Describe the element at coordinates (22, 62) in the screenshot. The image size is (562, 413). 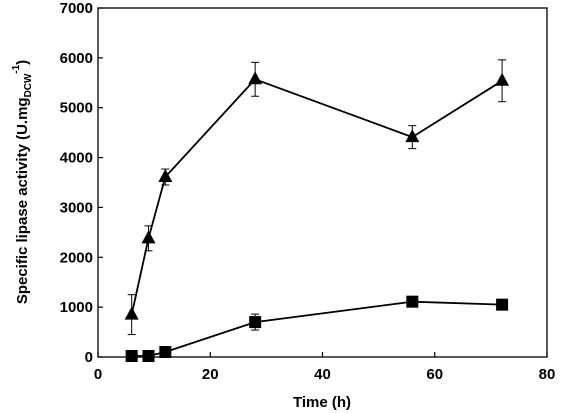
I see `y-axis-label-close: )` at that location.